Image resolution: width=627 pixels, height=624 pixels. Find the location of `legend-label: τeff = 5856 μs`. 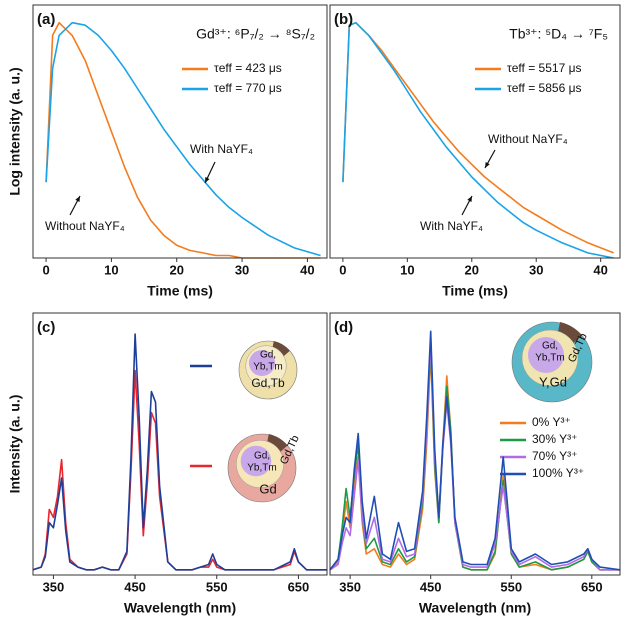

legend-label: τeff = 5856 μs is located at coordinates (544, 88).